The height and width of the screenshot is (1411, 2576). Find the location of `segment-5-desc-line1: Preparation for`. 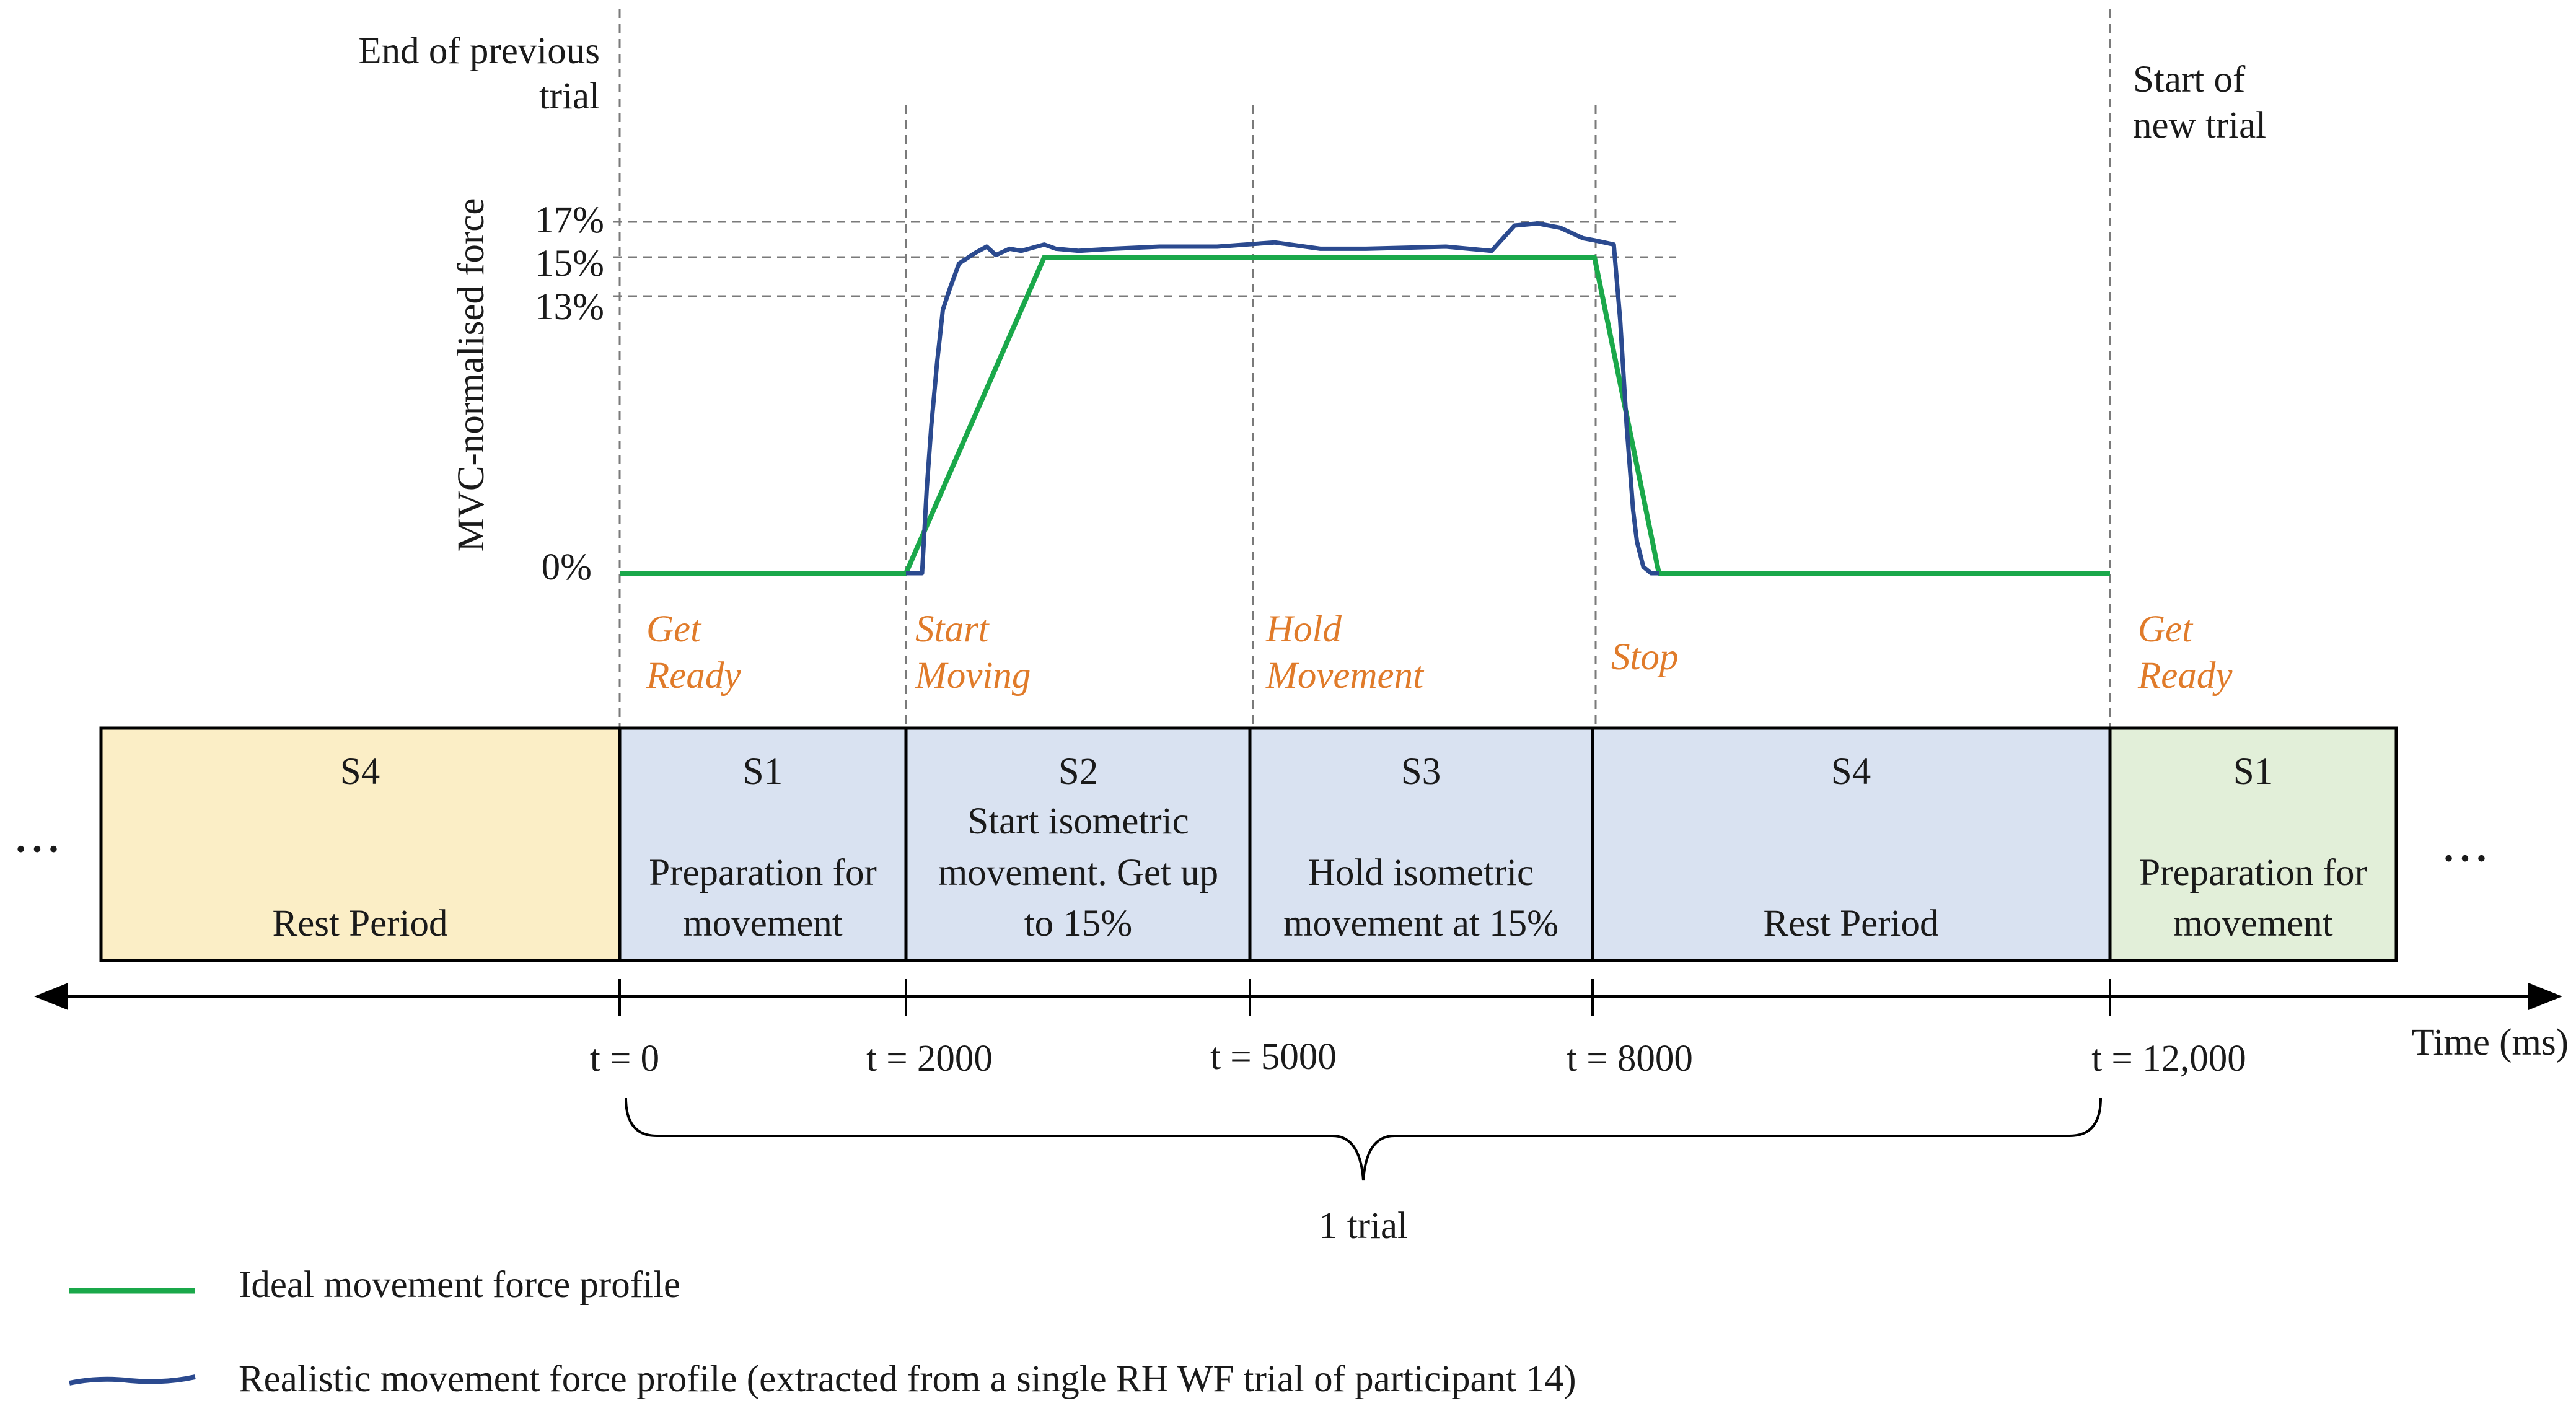

segment-5-desc-line1: Preparation for is located at coordinates (2253, 873).